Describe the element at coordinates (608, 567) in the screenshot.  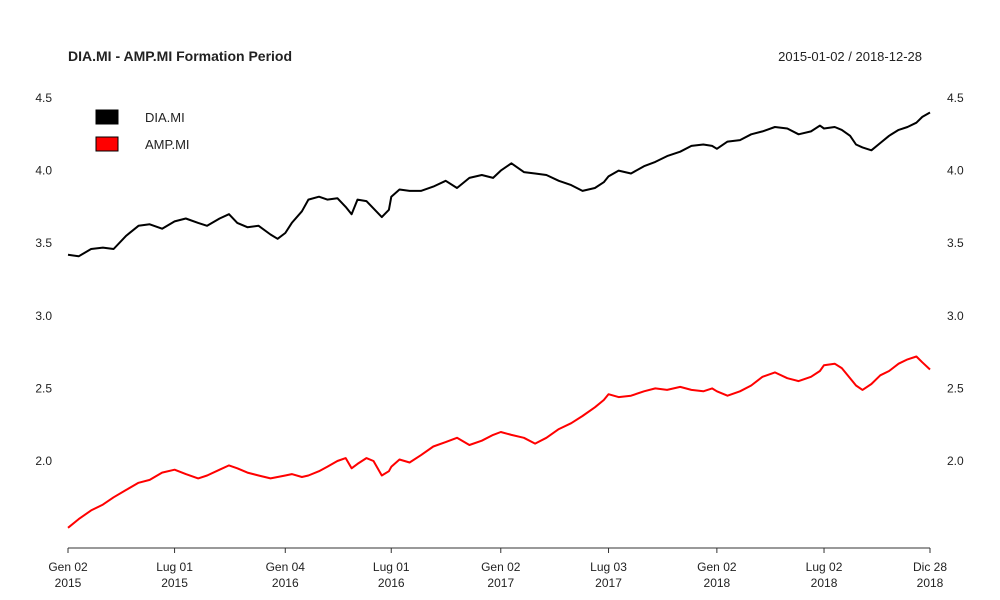
I see `x-tick-label: Lug 03` at that location.